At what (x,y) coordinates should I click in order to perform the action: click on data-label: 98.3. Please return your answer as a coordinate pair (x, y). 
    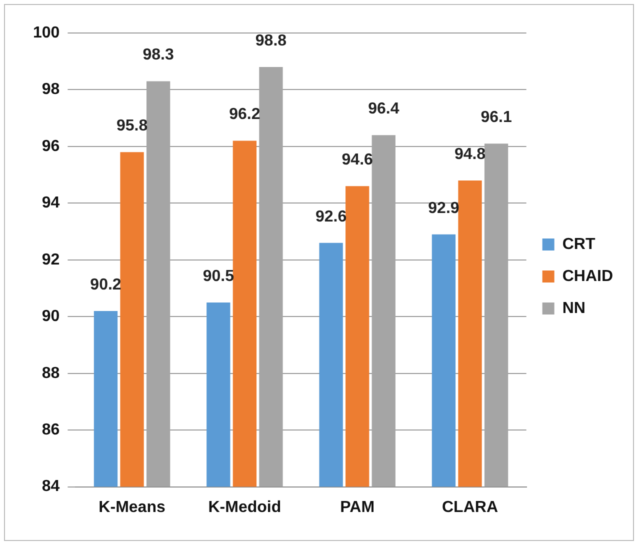
    Looking at the image, I should click on (158, 55).